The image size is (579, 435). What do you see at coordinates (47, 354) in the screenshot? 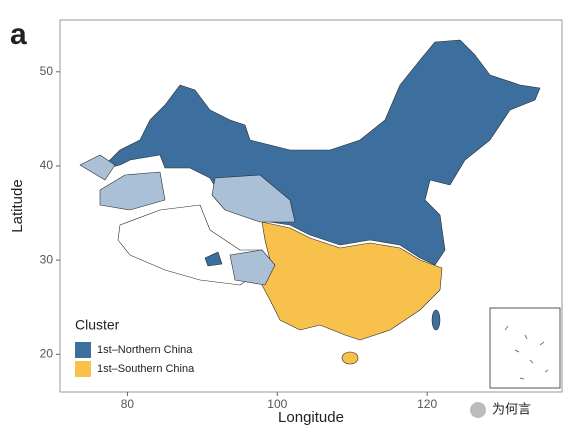
I see `y-tick-label: 20` at bounding box center [47, 354].